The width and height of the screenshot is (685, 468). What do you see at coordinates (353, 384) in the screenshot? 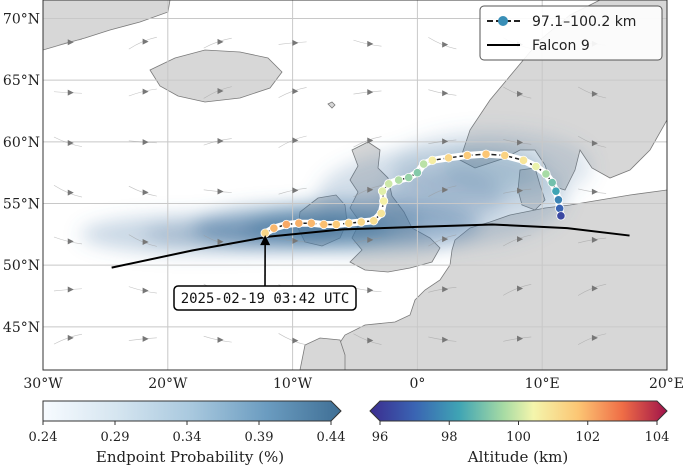
I see `longitude-labels: 30°W 20°W 10°W 0° 10°E 20°E` at bounding box center [353, 384].